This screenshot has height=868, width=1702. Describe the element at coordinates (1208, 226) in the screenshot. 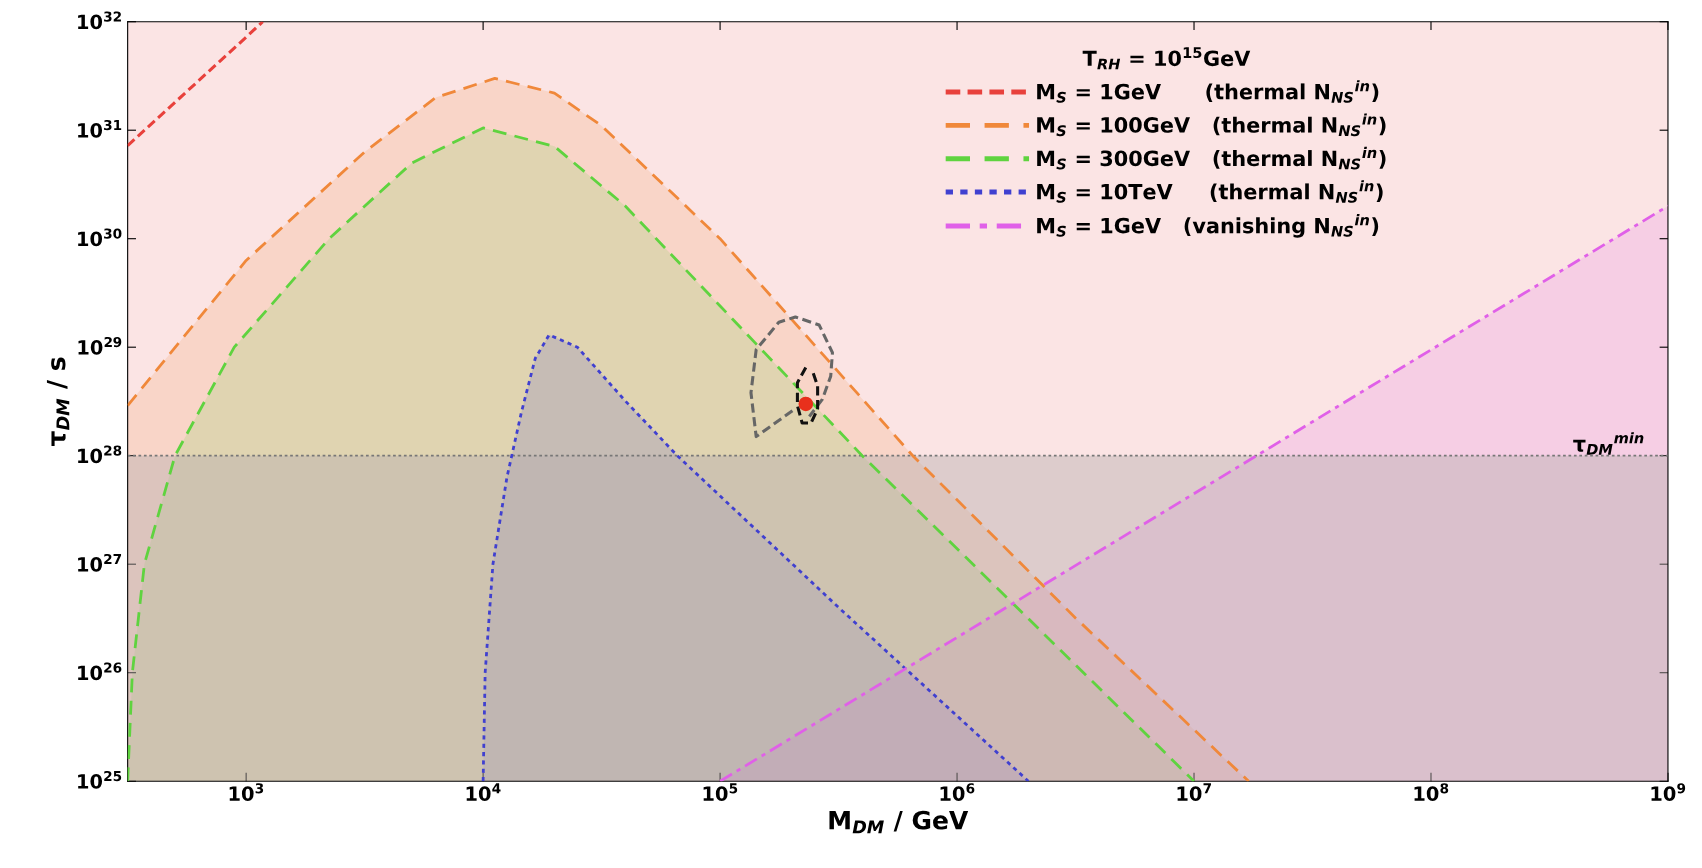

I see `legend-label: M$_{S}$ = 1GeV (vanishing N$_{NS}$$^{in}$)` at that location.